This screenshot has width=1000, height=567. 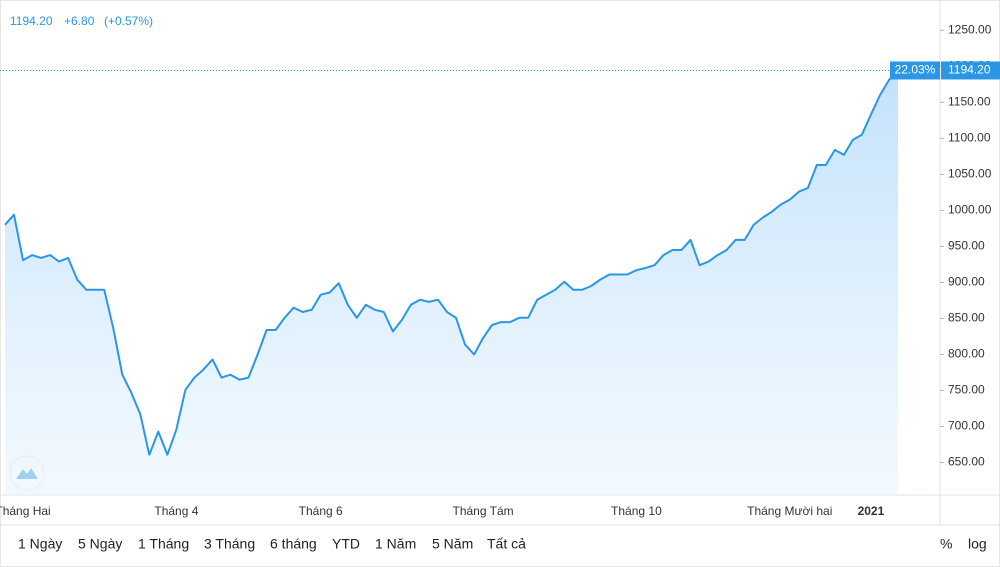 I want to click on x-tick-label: 2021, so click(x=871, y=511).